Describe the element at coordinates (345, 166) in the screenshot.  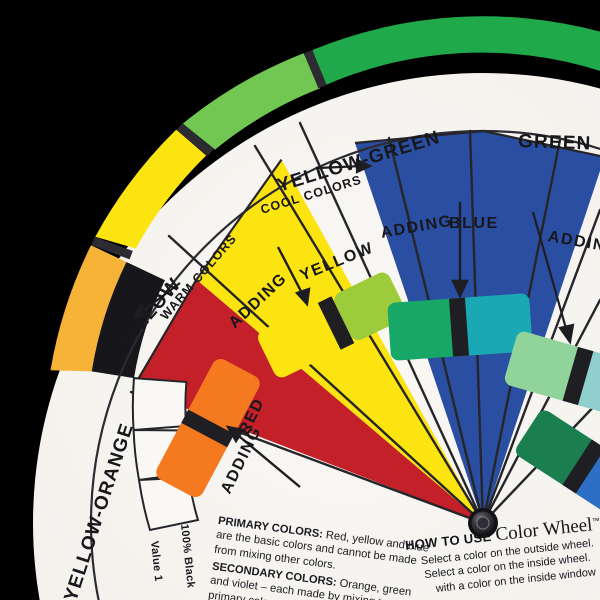
I see `arrow-cool-colors` at that location.